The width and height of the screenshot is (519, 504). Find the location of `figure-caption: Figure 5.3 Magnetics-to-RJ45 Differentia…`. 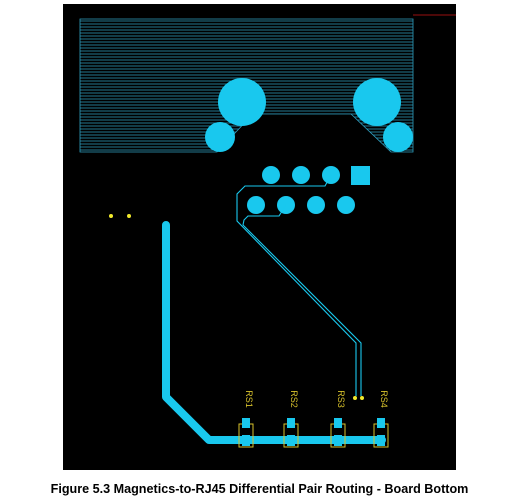

figure-caption: Figure 5.3 Magnetics-to-RJ45 Differentia… is located at coordinates (259, 489).